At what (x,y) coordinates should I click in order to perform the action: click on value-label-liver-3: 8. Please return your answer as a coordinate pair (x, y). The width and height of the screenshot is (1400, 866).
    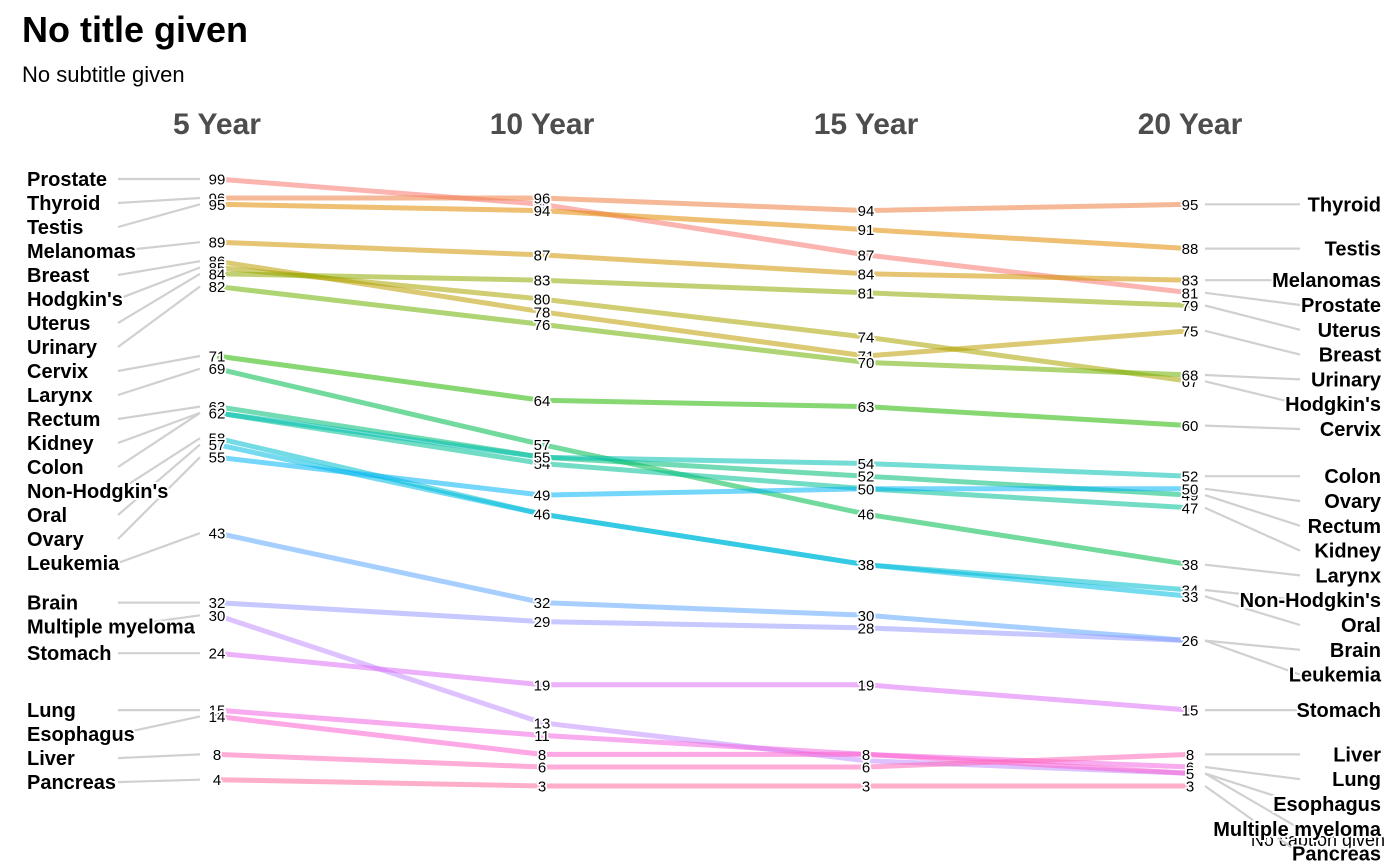
    Looking at the image, I should click on (1190, 755).